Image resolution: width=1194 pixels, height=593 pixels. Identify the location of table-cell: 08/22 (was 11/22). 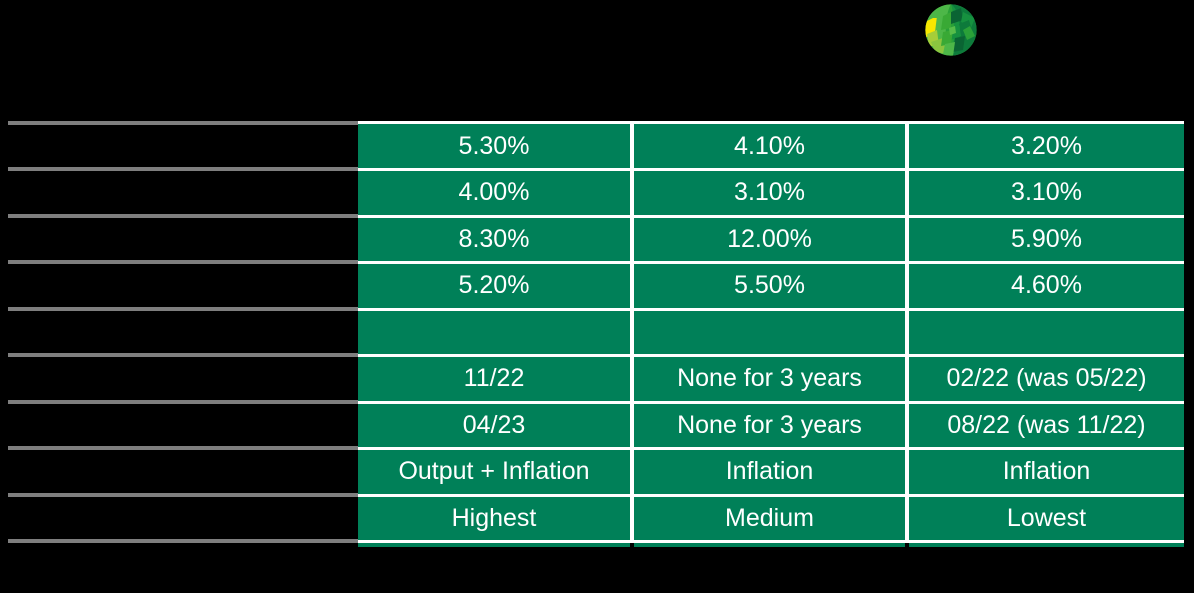
(1046, 426).